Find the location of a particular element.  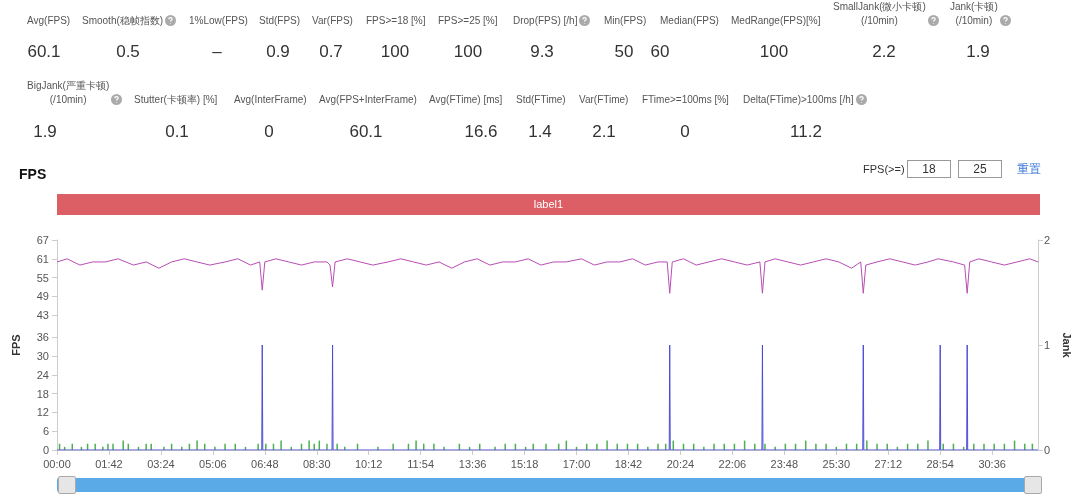

y-tick-label: 49 is located at coordinates (42, 296).